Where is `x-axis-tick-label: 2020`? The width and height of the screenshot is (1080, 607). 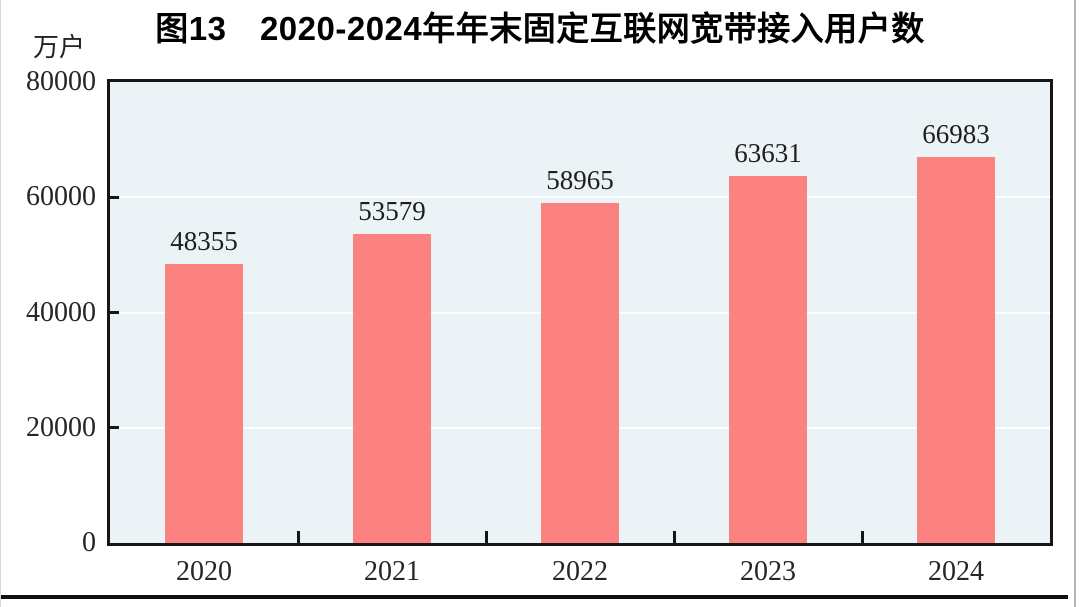
x-axis-tick-label: 2020 is located at coordinates (204, 571).